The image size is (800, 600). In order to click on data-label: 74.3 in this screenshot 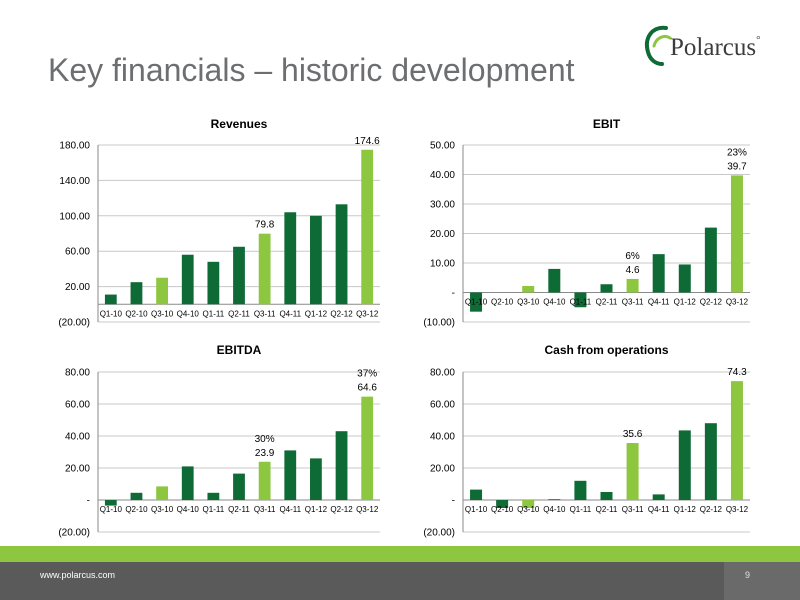, I will do `click(737, 372)`.